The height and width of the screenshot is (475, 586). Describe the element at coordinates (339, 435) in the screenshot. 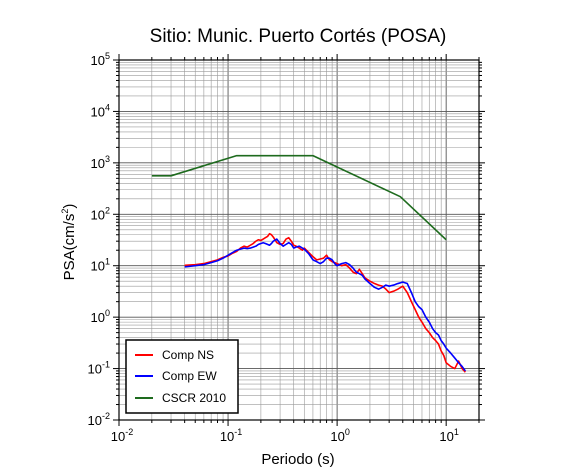

I see `tick-label-x: 10⁰` at that location.